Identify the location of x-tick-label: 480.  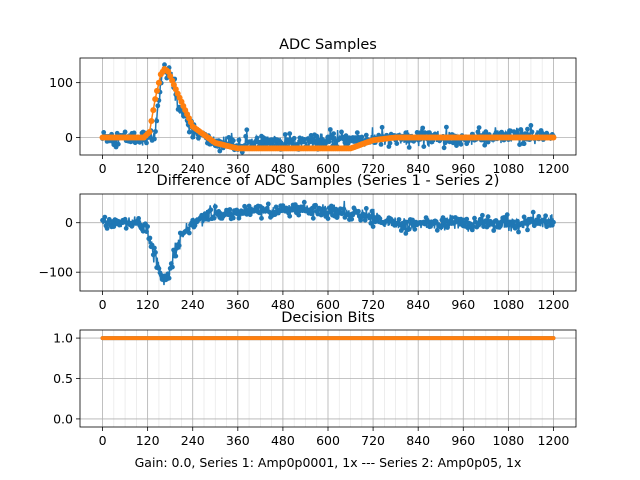
(283, 440).